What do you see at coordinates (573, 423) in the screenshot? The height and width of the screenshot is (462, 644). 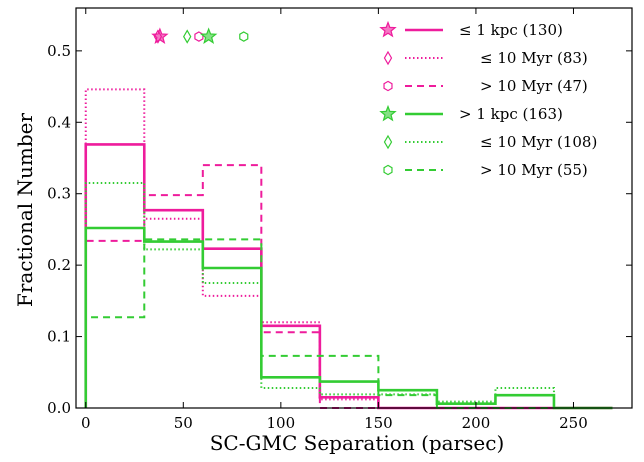 I see `x-tick-label: 250` at bounding box center [573, 423].